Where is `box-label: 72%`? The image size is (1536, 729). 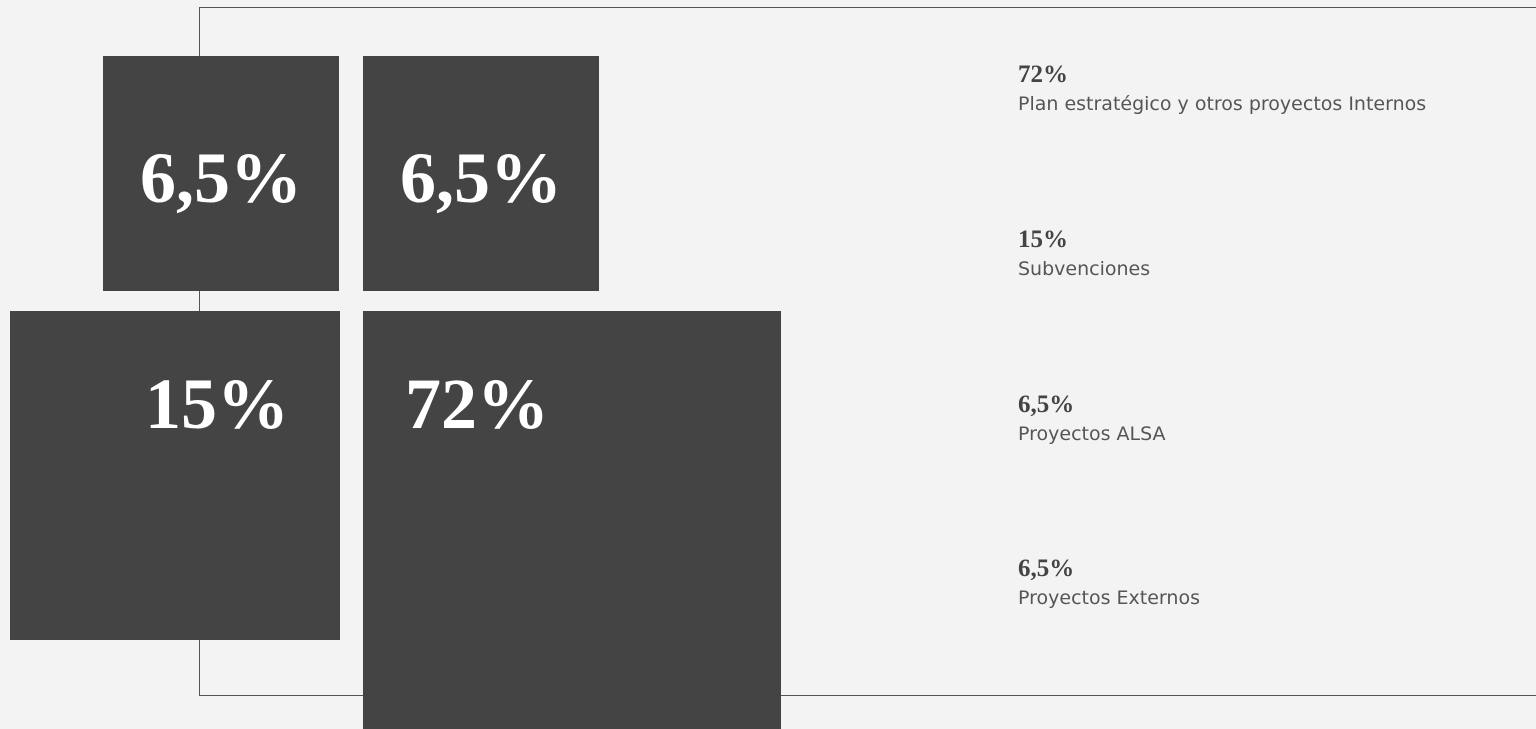
box-label: 72% is located at coordinates (477, 404).